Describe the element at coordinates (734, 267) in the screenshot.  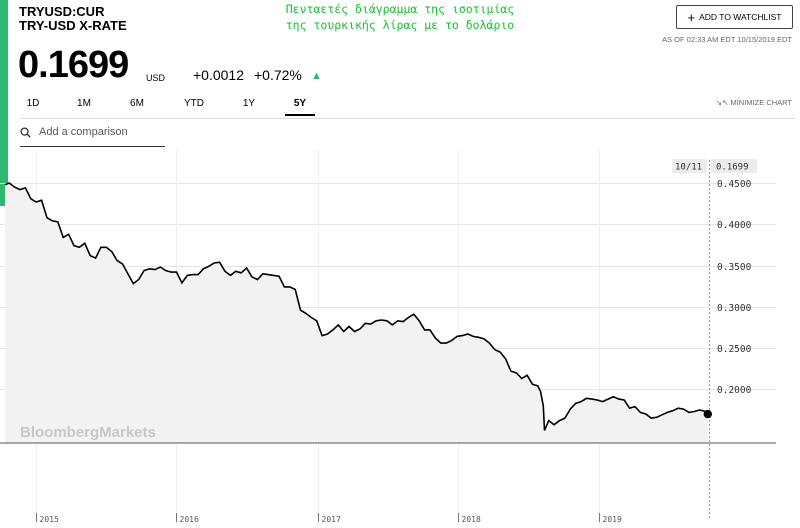
I see `y-tick-label: 0.3500` at that location.